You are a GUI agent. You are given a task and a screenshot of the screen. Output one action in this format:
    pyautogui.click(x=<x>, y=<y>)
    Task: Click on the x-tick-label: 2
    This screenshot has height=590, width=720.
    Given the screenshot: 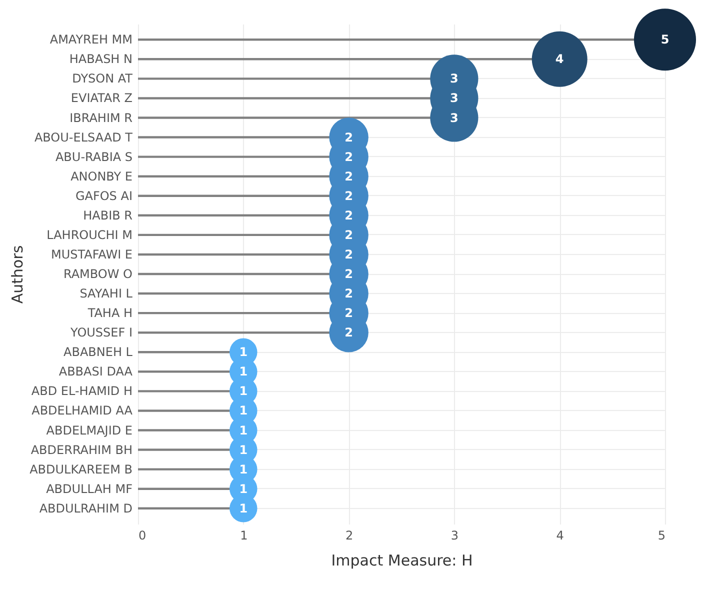 What is the action you would take?
    pyautogui.click(x=349, y=535)
    